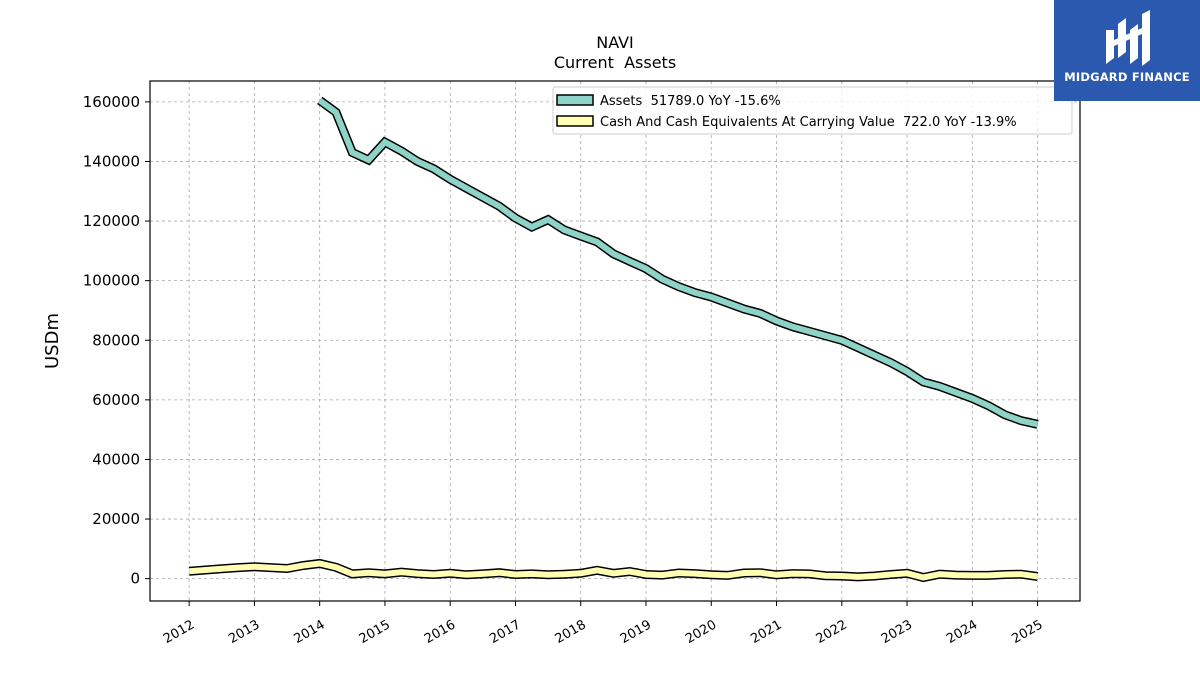 The width and height of the screenshot is (1200, 675). Describe the element at coordinates (111, 161) in the screenshot. I see `y-tick-label: 140000` at that location.